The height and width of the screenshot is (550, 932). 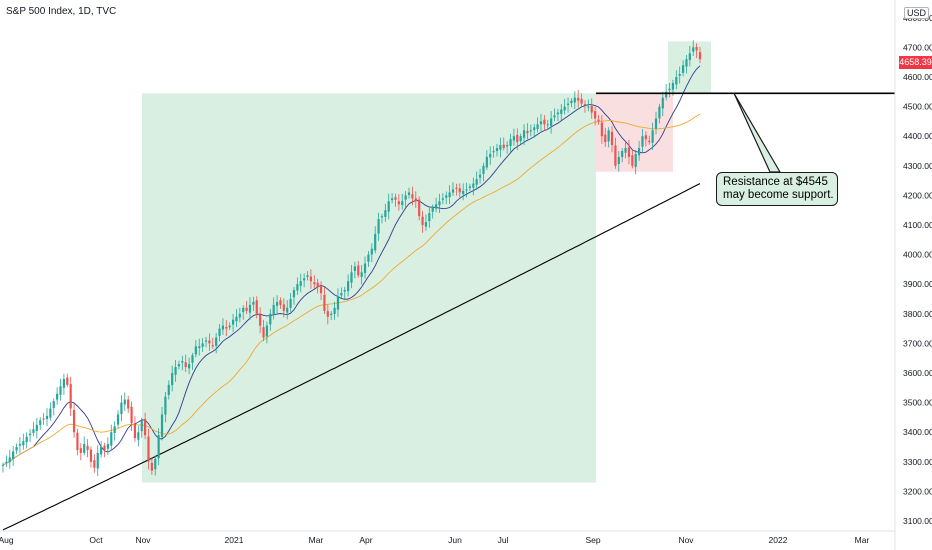 I want to click on price-tick-label: 3700.00, so click(x=917, y=343).